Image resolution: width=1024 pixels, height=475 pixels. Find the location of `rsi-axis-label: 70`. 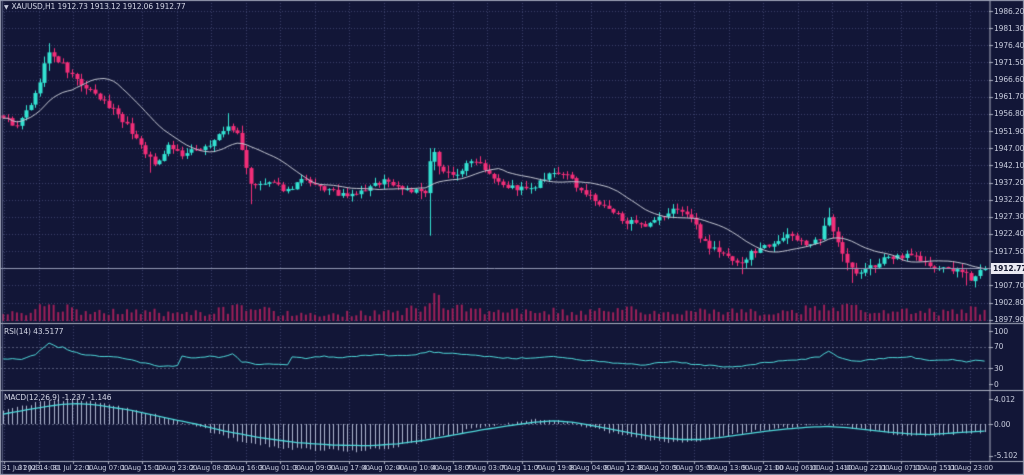

rsi-axis-label: 70 is located at coordinates (999, 347).